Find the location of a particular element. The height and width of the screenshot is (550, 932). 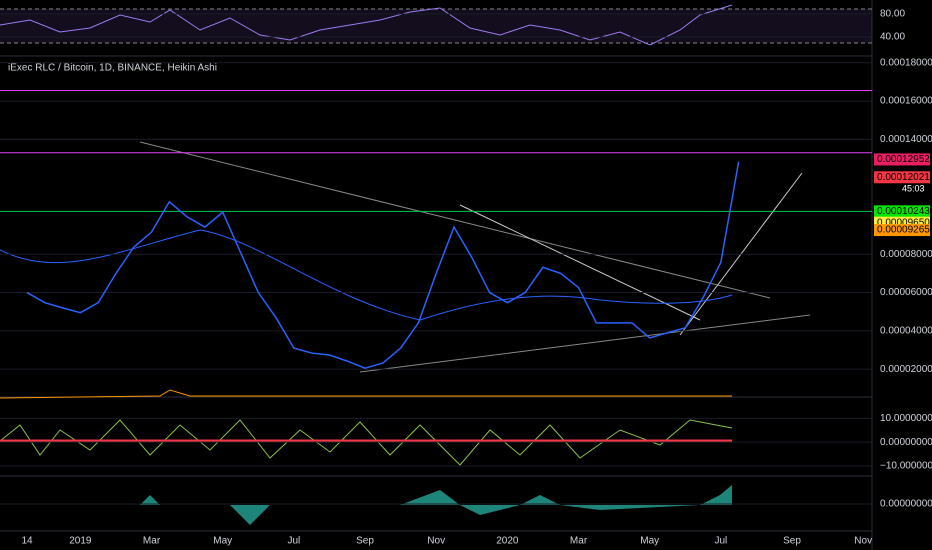

oscillator is located at coordinates (366, 442).